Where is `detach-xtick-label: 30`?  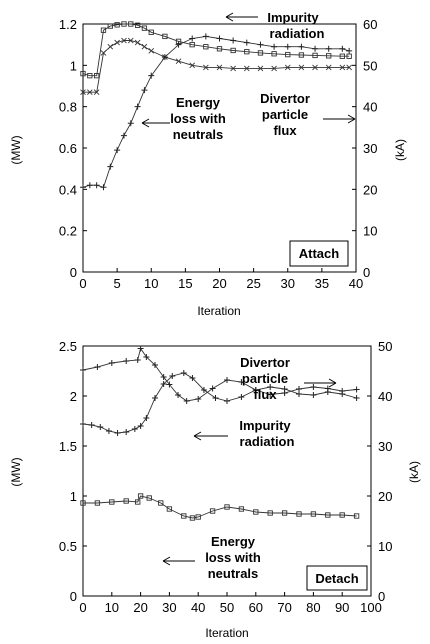
detach-xtick-label: 30 is located at coordinates (169, 607).